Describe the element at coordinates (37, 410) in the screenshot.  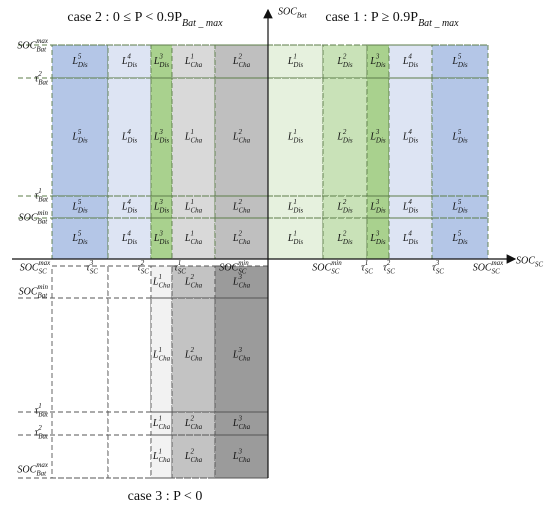
I see `y-tick-label: τ` at that location.